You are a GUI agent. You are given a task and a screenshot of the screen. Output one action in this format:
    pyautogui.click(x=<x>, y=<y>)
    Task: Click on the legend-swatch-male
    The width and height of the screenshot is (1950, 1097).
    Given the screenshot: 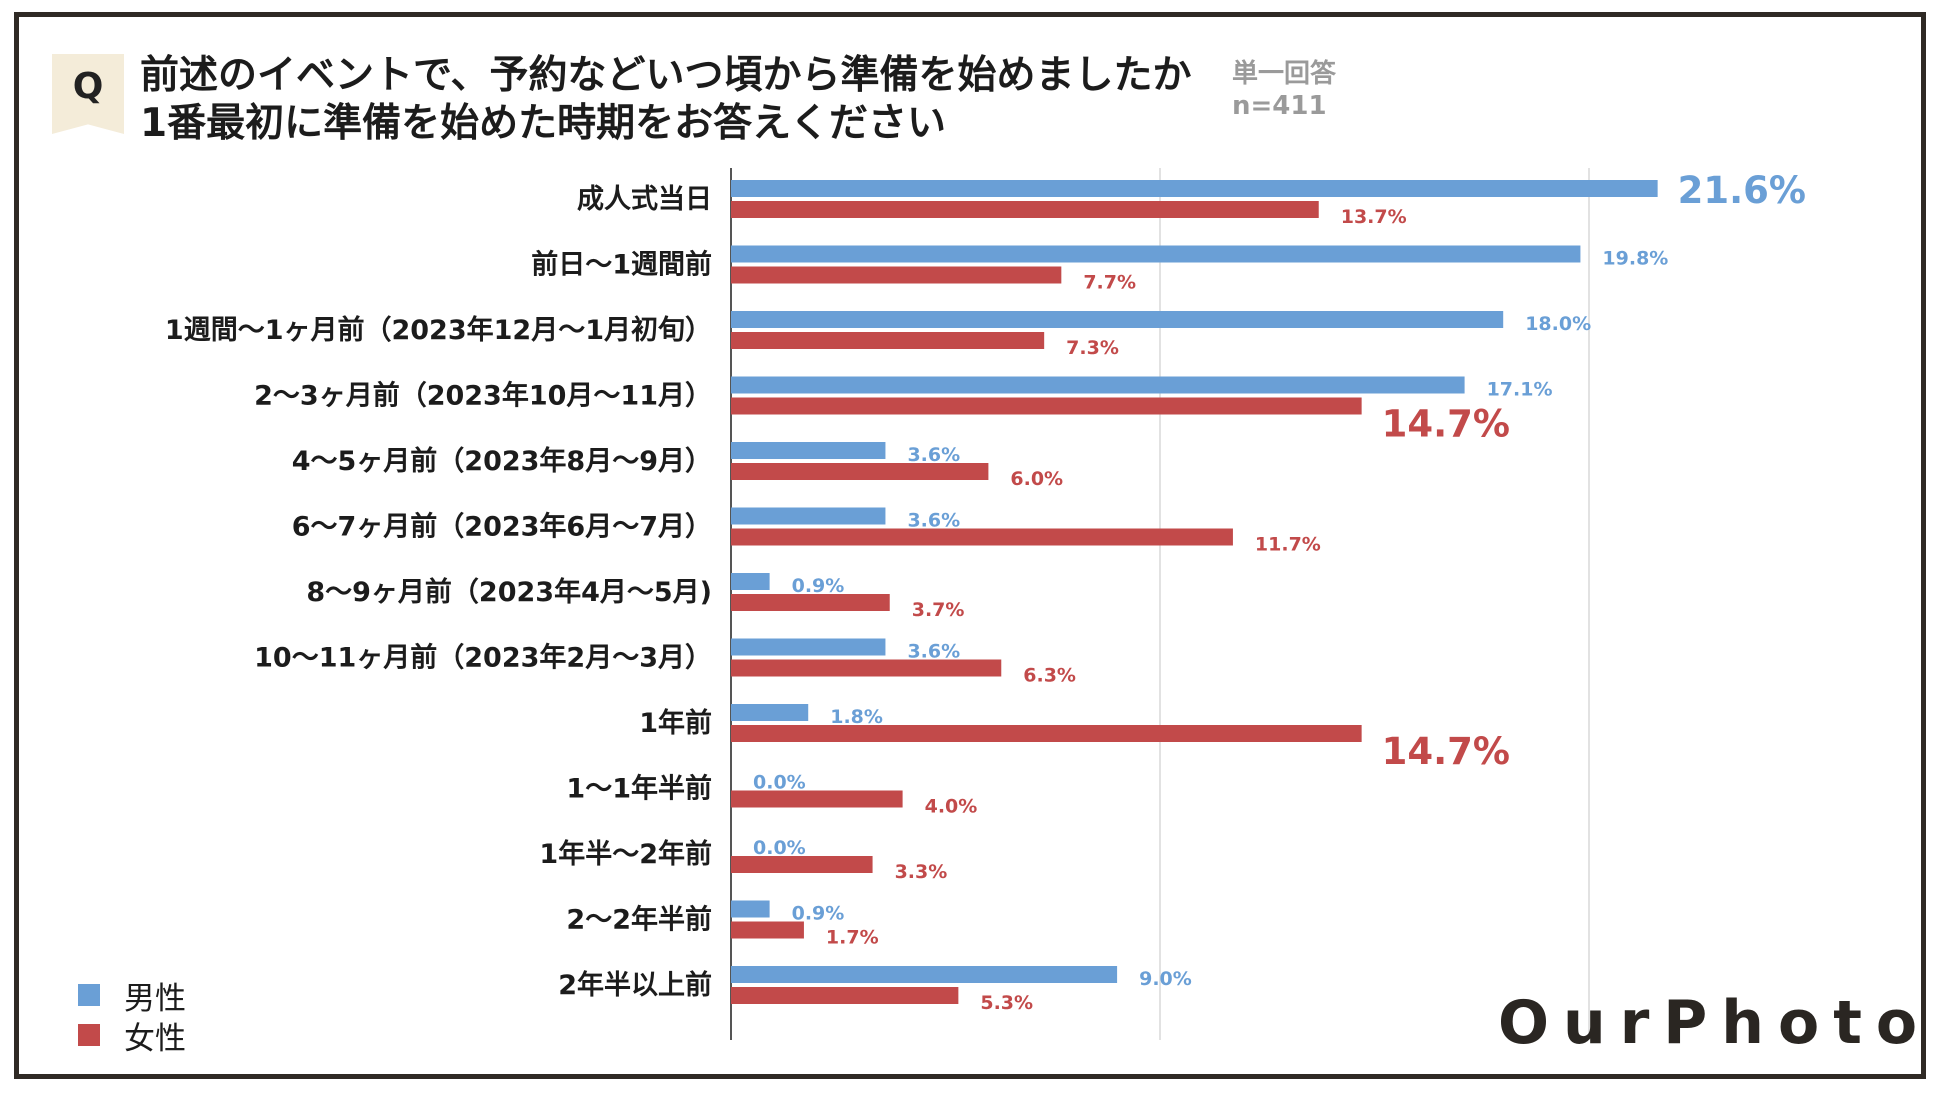 What is the action you would take?
    pyautogui.click(x=89, y=995)
    